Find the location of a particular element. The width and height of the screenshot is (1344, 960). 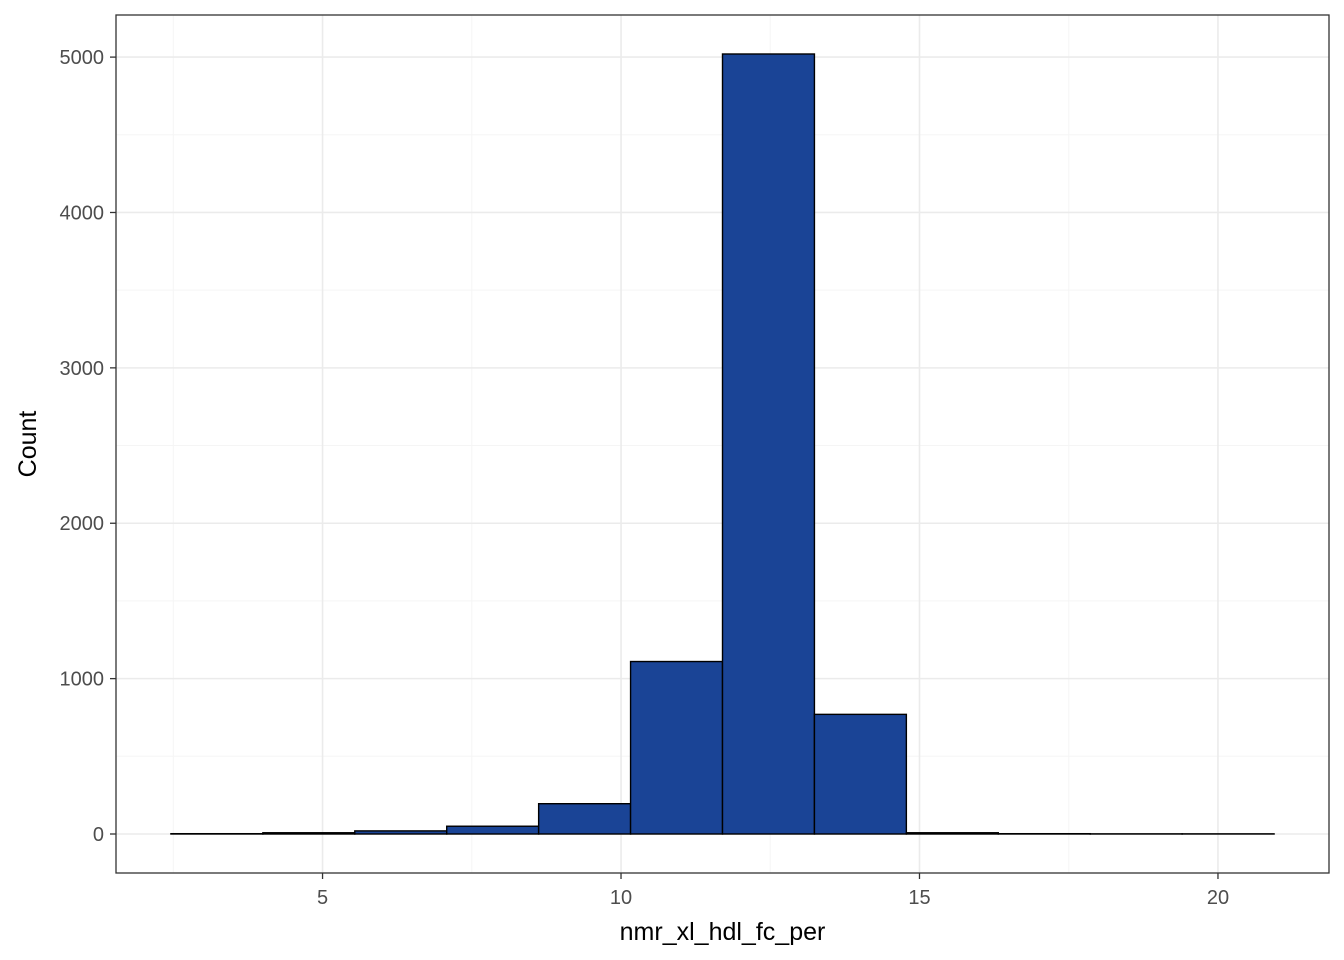

y-tick-label-5: 5000 is located at coordinates (82, 58).